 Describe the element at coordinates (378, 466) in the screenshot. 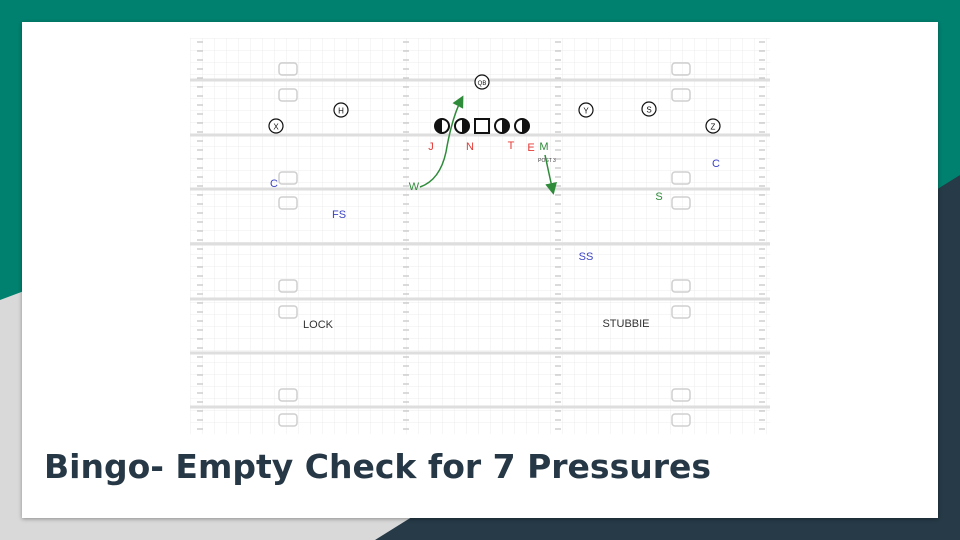

I see `slide-title: Bingo- Empty Check for 7 Pressures` at that location.